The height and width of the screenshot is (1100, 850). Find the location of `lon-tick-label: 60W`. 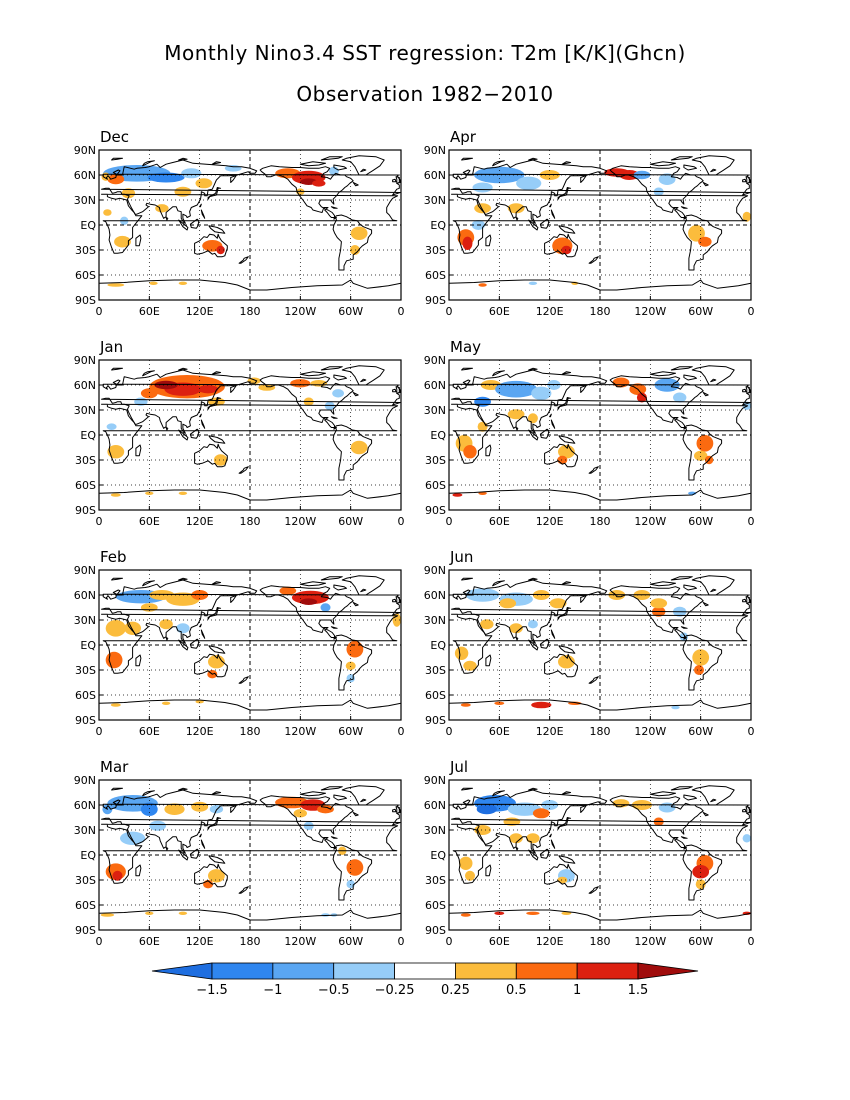

lon-tick-label: 60W is located at coordinates (700, 521).